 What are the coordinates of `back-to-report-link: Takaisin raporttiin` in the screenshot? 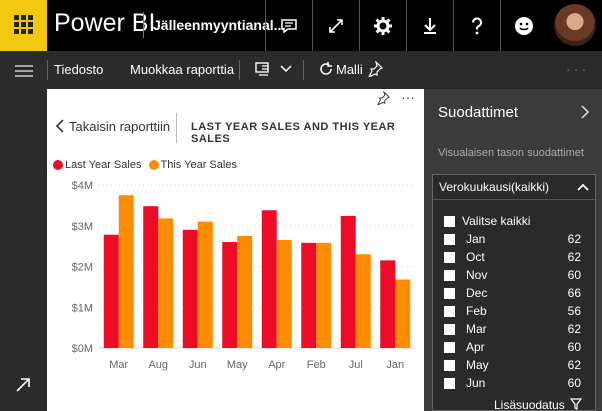 It's located at (112, 126).